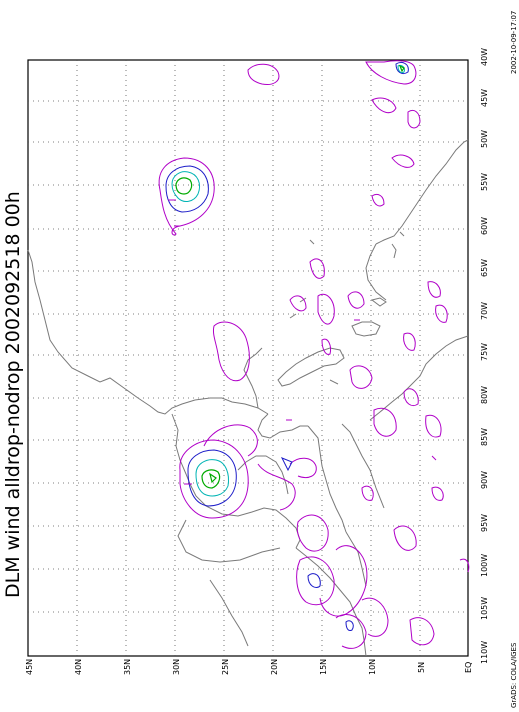 This screenshot has height=712, width=519. I want to click on credit-label: GrADS: COLA/IGES, so click(514, 675).